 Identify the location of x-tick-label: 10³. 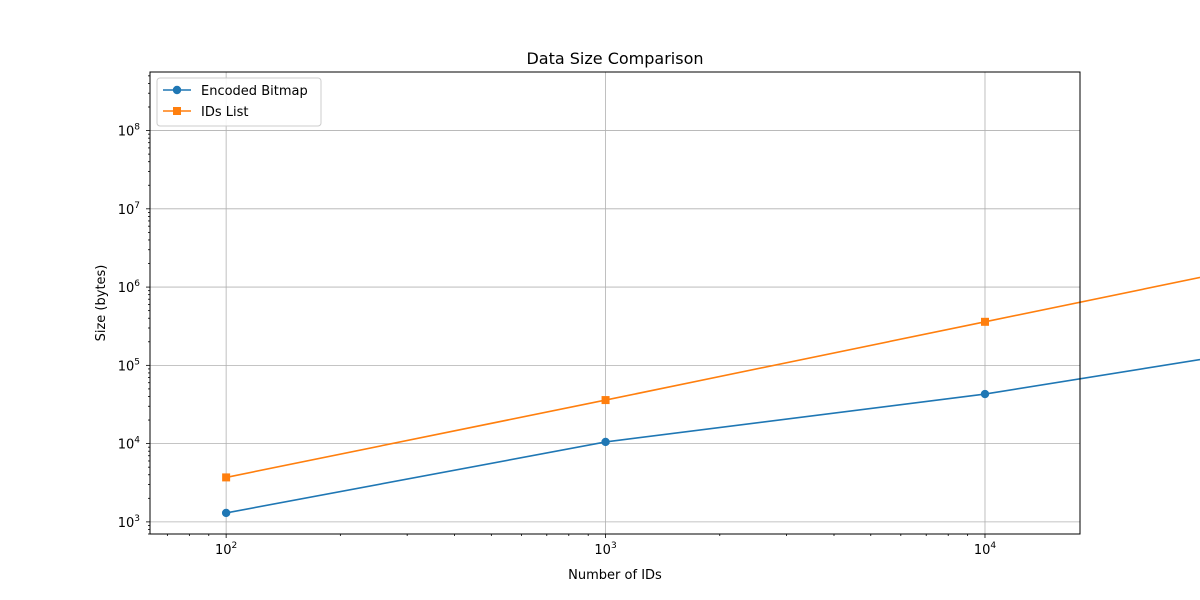
(605, 549).